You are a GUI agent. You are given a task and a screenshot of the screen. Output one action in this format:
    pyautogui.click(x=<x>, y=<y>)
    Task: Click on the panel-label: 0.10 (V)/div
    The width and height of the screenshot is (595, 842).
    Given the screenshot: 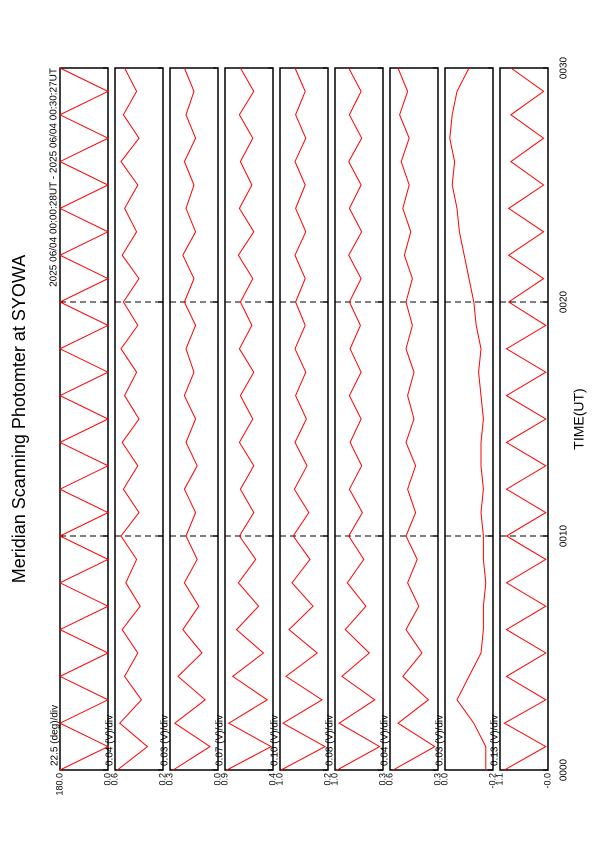 What is the action you would take?
    pyautogui.click(x=275, y=740)
    